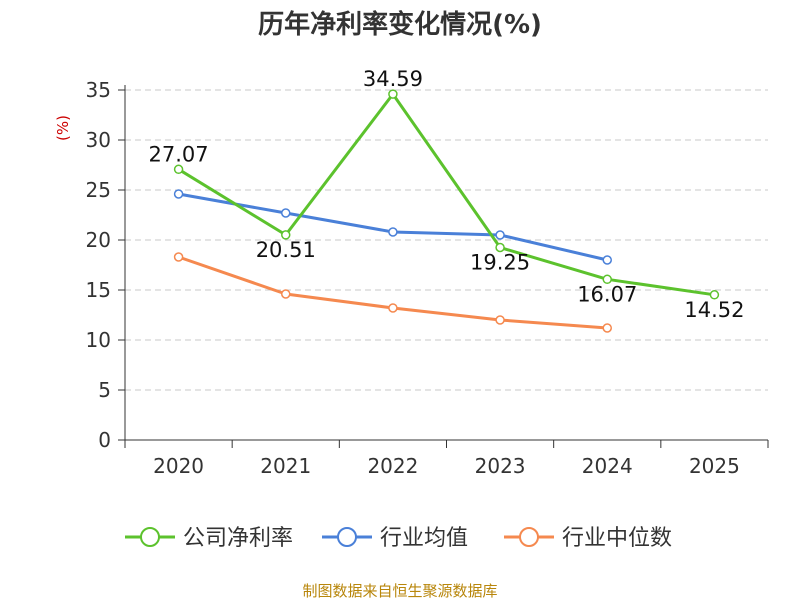 The height and width of the screenshot is (600, 800). What do you see at coordinates (98, 340) in the screenshot?
I see `y-tick-label: 10` at bounding box center [98, 340].